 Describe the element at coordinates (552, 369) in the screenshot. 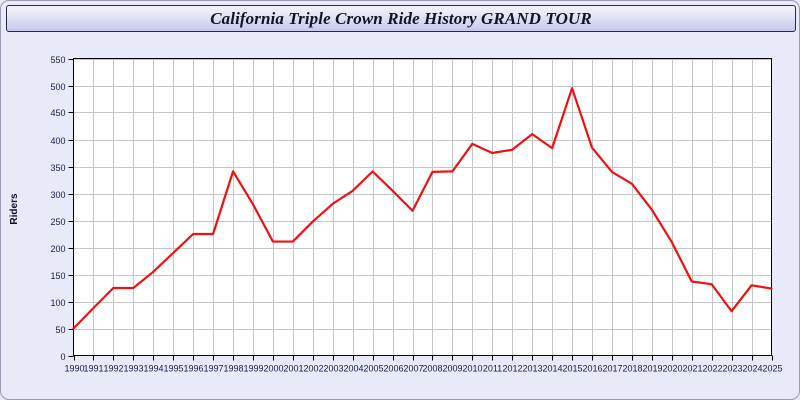

I see `x-tick-label: 2014` at that location.